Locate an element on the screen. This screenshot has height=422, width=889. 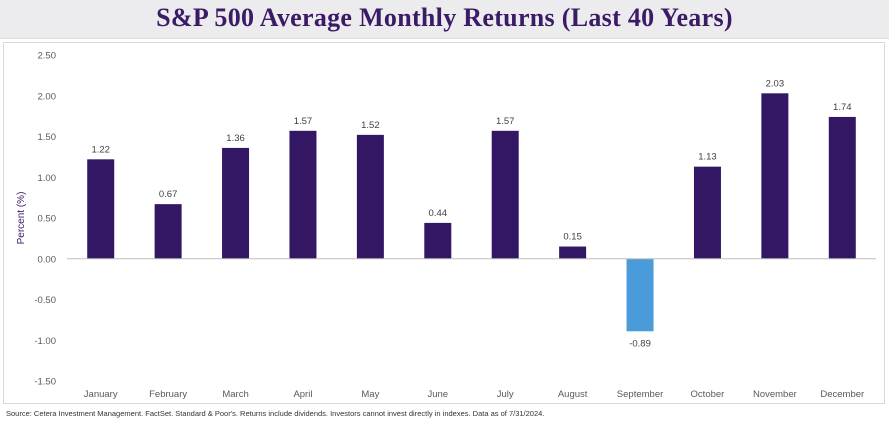
x-tick-label: December is located at coordinates (842, 394).